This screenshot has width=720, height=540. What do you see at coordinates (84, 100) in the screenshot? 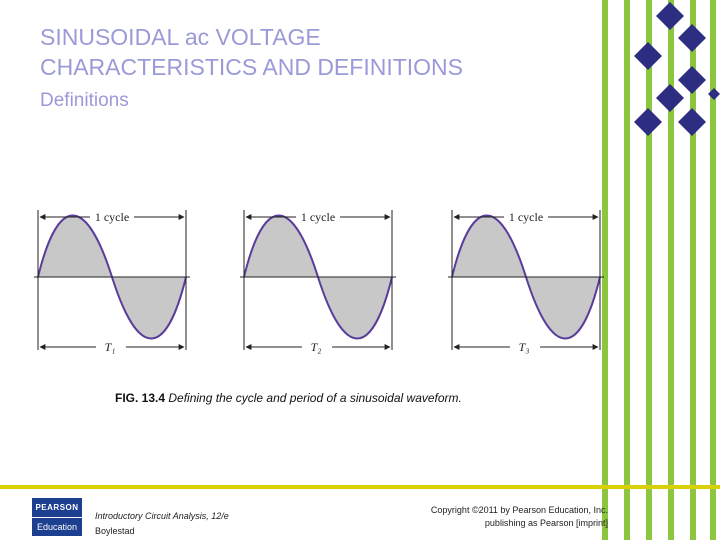
I see `slide-subtitle: Definitions` at bounding box center [84, 100].